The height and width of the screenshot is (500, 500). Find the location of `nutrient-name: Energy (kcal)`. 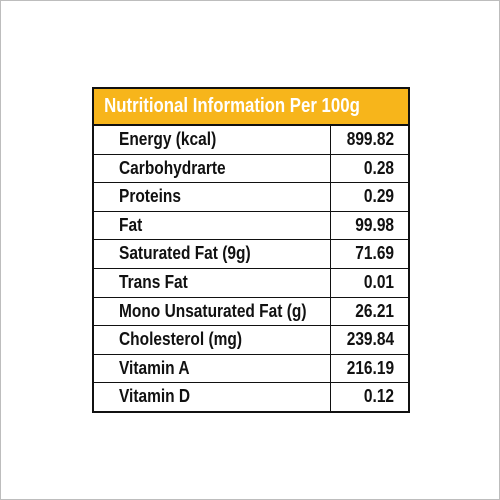

nutrient-name: Energy (kcal) is located at coordinates (168, 139).